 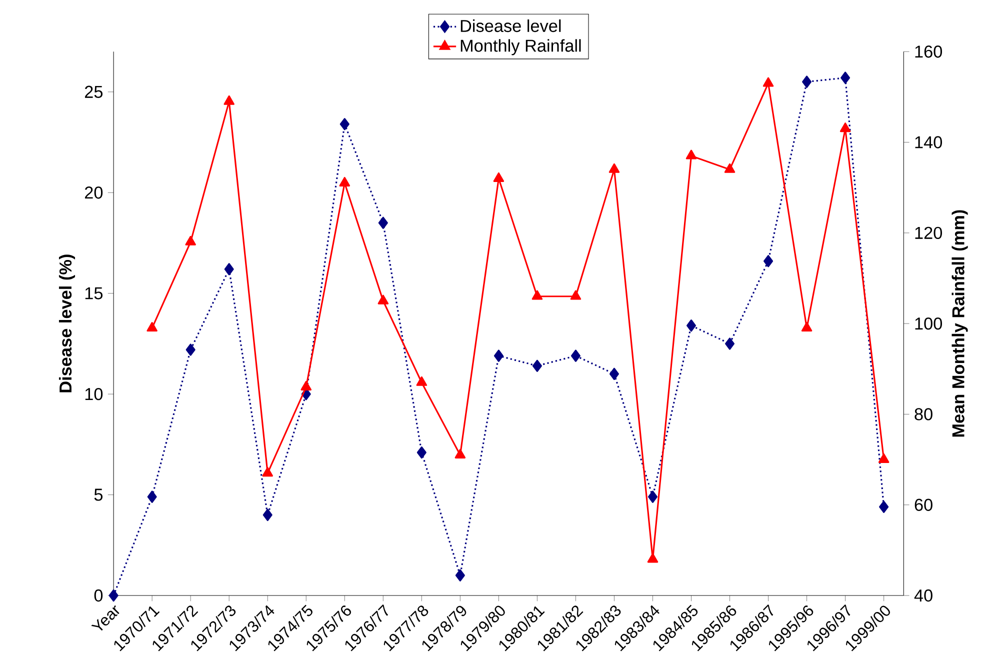 What do you see at coordinates (98, 595) in the screenshot?
I see `y-tick-label: 0` at bounding box center [98, 595].